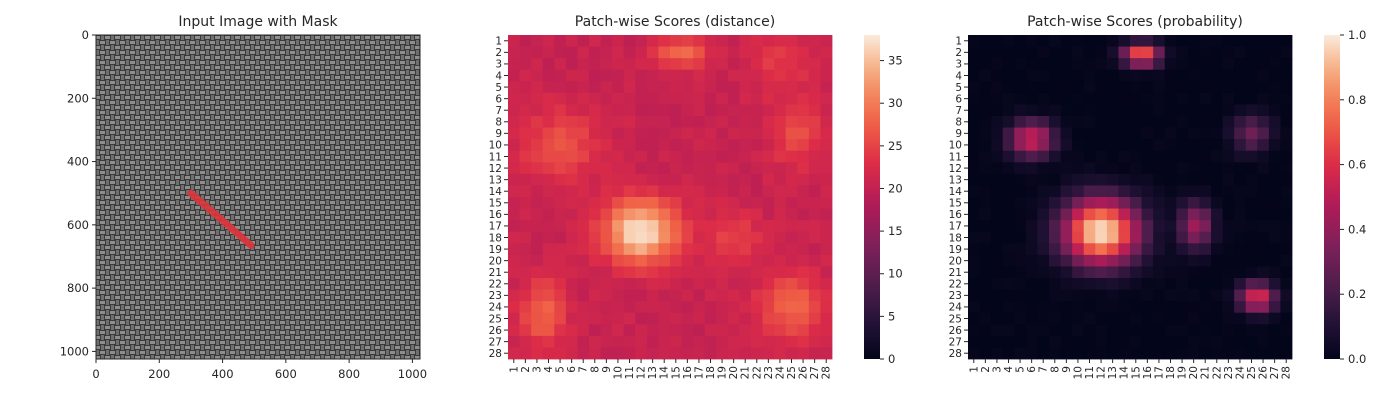  What do you see at coordinates (1044, 369) in the screenshot?
I see `prob-col-tick-label: 7` at bounding box center [1044, 369].